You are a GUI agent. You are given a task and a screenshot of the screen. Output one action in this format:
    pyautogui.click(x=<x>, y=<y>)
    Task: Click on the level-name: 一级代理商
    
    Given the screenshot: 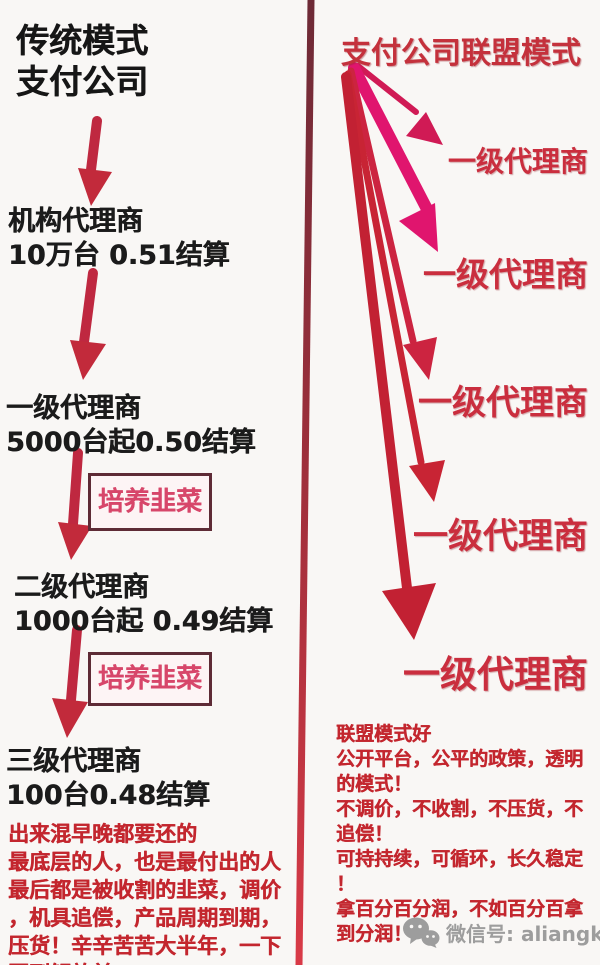 What is the action you would take?
    pyautogui.click(x=73, y=408)
    